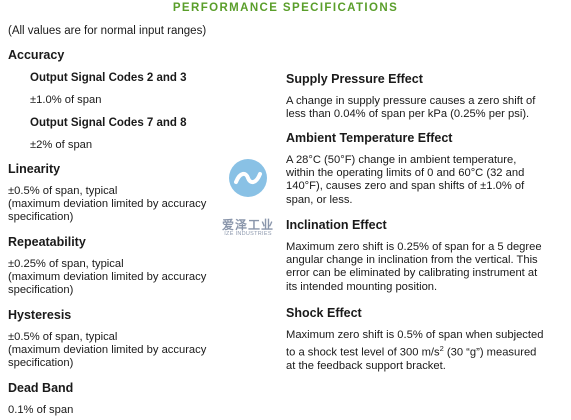 The image size is (571, 420). Describe the element at coordinates (61, 145) in the screenshot. I see `accuracy-group2-value: ±2% of span` at that location.